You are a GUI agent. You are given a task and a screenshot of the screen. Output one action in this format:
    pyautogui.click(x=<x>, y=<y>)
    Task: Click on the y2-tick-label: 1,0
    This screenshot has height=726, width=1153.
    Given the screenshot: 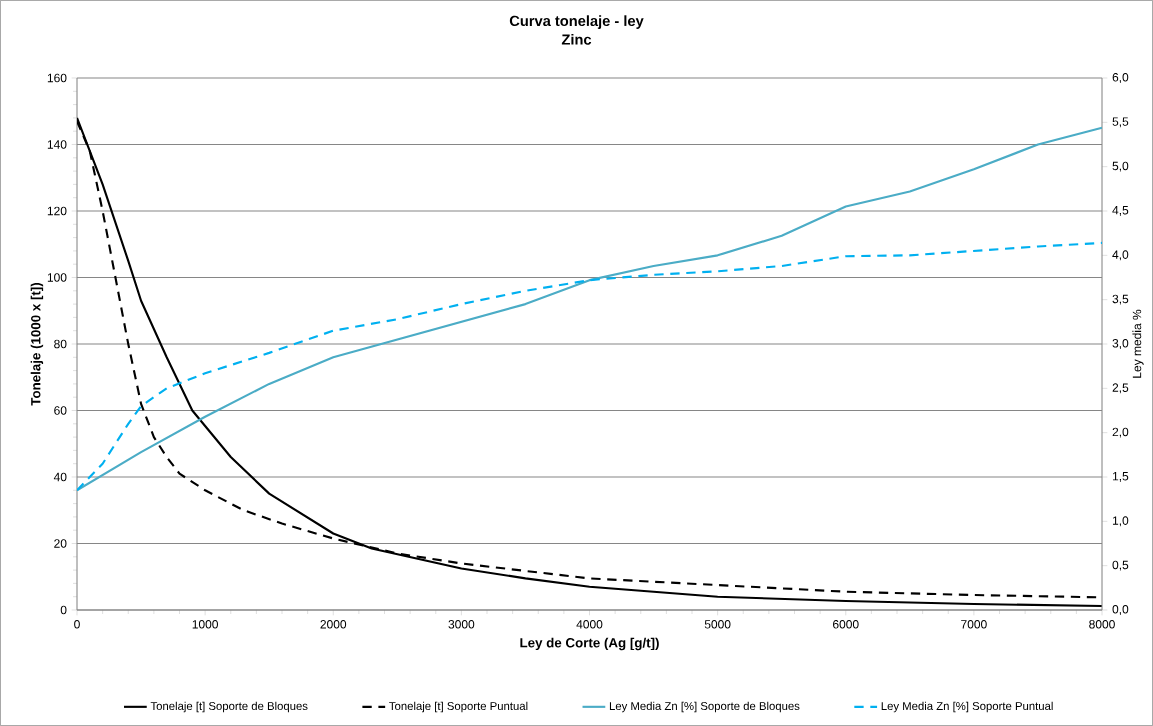 What is the action you would take?
    pyautogui.click(x=1120, y=521)
    